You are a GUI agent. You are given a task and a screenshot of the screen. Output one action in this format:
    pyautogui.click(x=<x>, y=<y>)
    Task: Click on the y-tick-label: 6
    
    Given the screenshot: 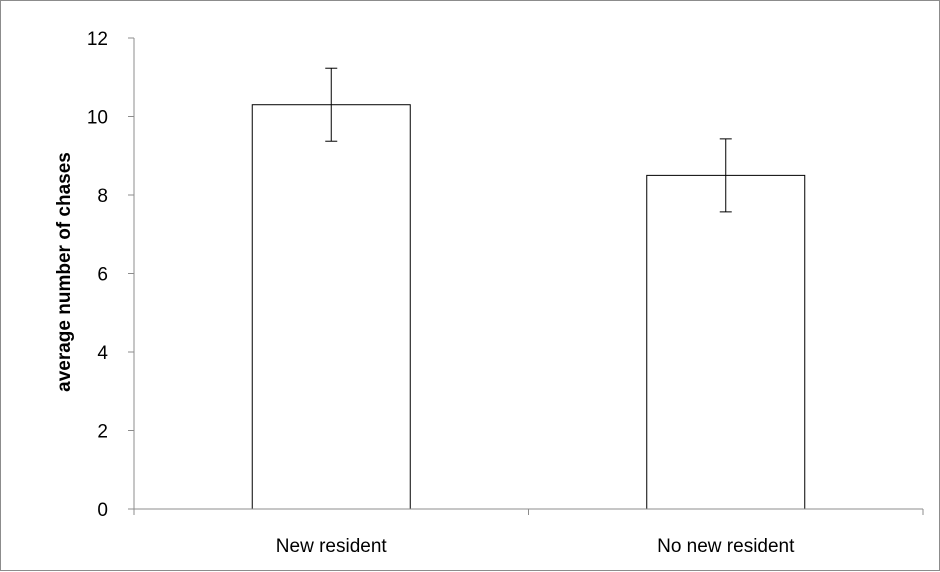 What is the action you would take?
    pyautogui.click(x=102, y=275)
    